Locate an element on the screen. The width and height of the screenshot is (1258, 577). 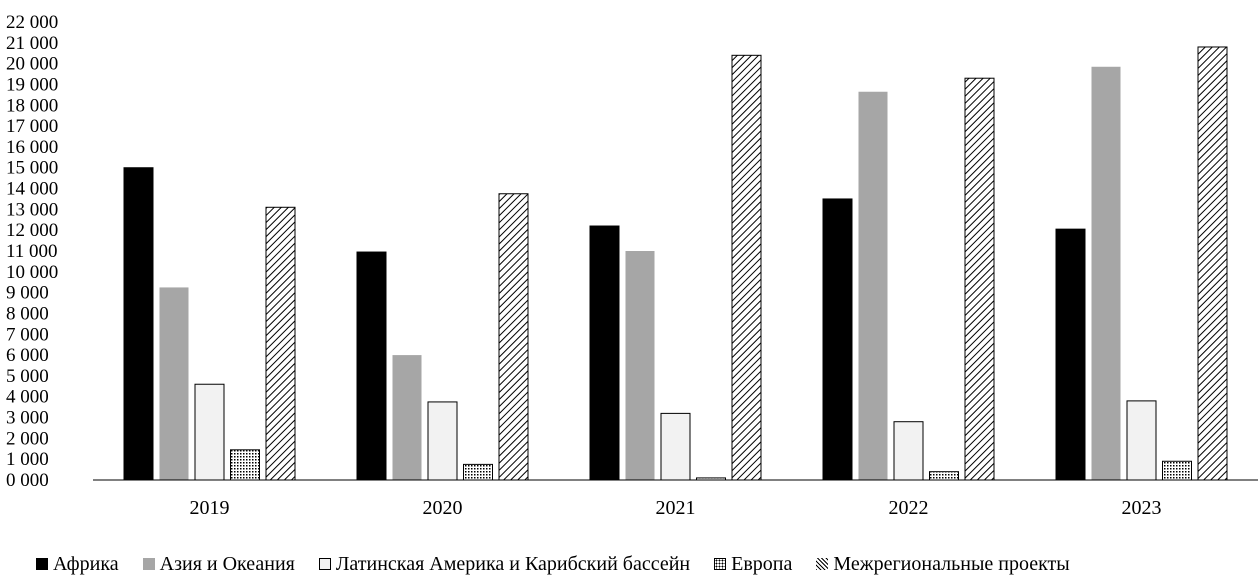
bar-3-2023 is located at coordinates (1141, 440).